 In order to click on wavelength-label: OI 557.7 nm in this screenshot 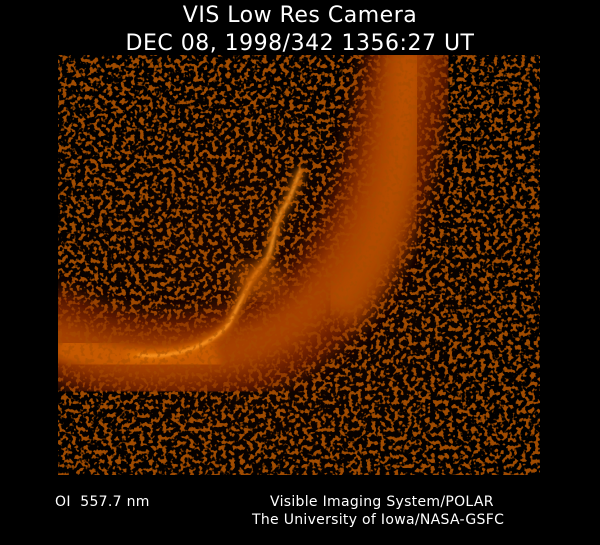, I will do `click(102, 502)`.